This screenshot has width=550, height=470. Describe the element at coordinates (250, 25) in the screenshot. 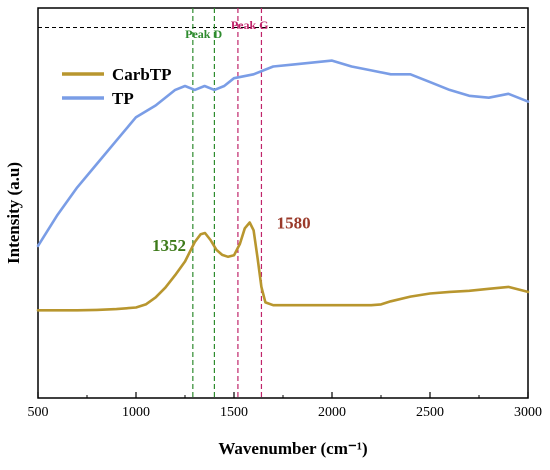

I see `peak-band-label-1: Peak G` at that location.